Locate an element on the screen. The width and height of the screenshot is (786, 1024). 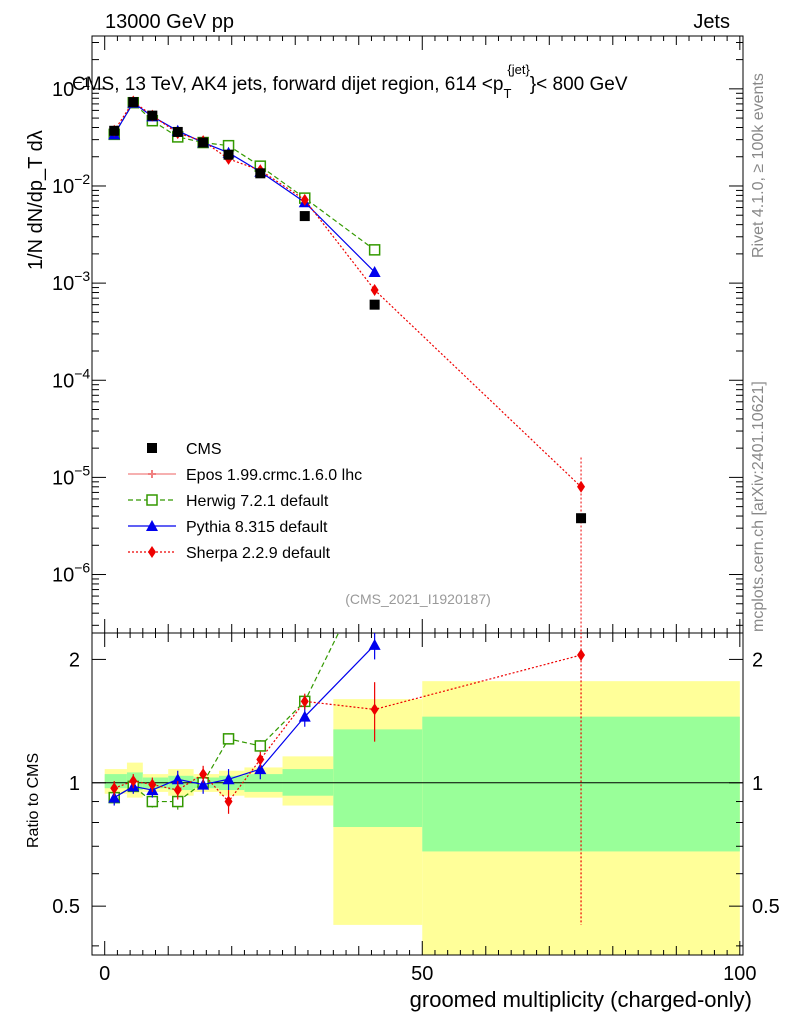
y-tick-label-bottom: 2 is located at coordinates (74, 660).